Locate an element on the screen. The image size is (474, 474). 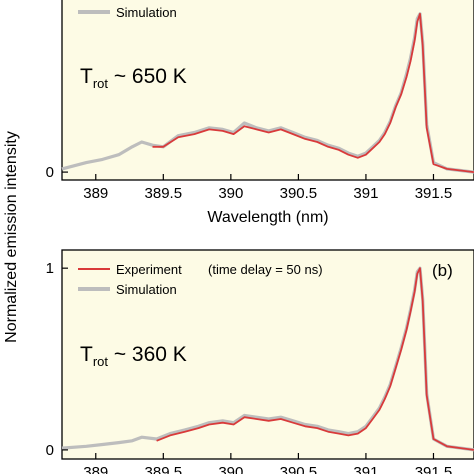
legend-experiment-label: Experiment is located at coordinates (149, 269).